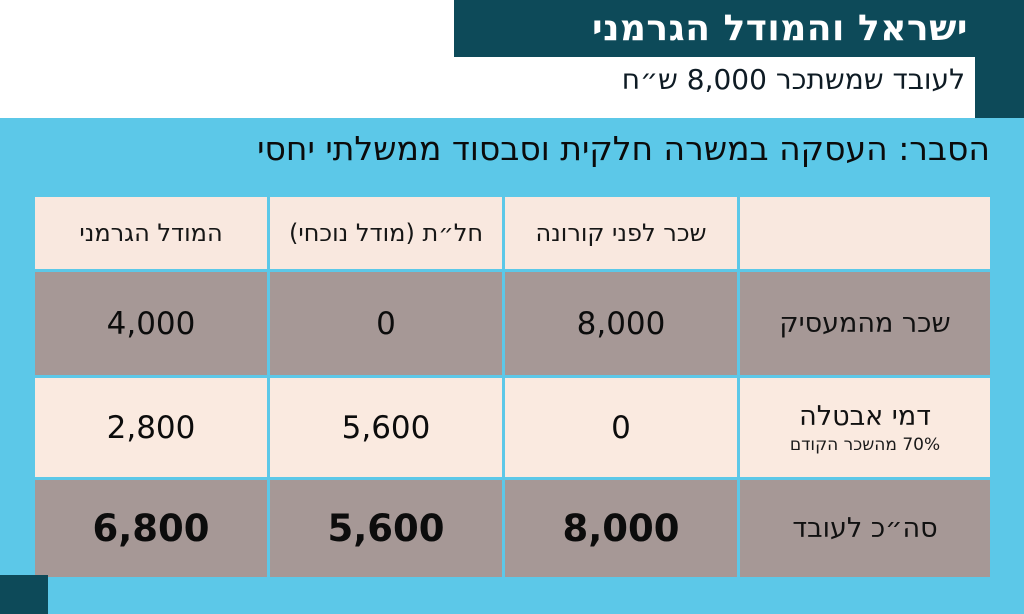 The width and height of the screenshot is (1024, 614). Describe the element at coordinates (151, 233) in the screenshot. I see `column-header-german-model: המודל הגרמני` at that location.